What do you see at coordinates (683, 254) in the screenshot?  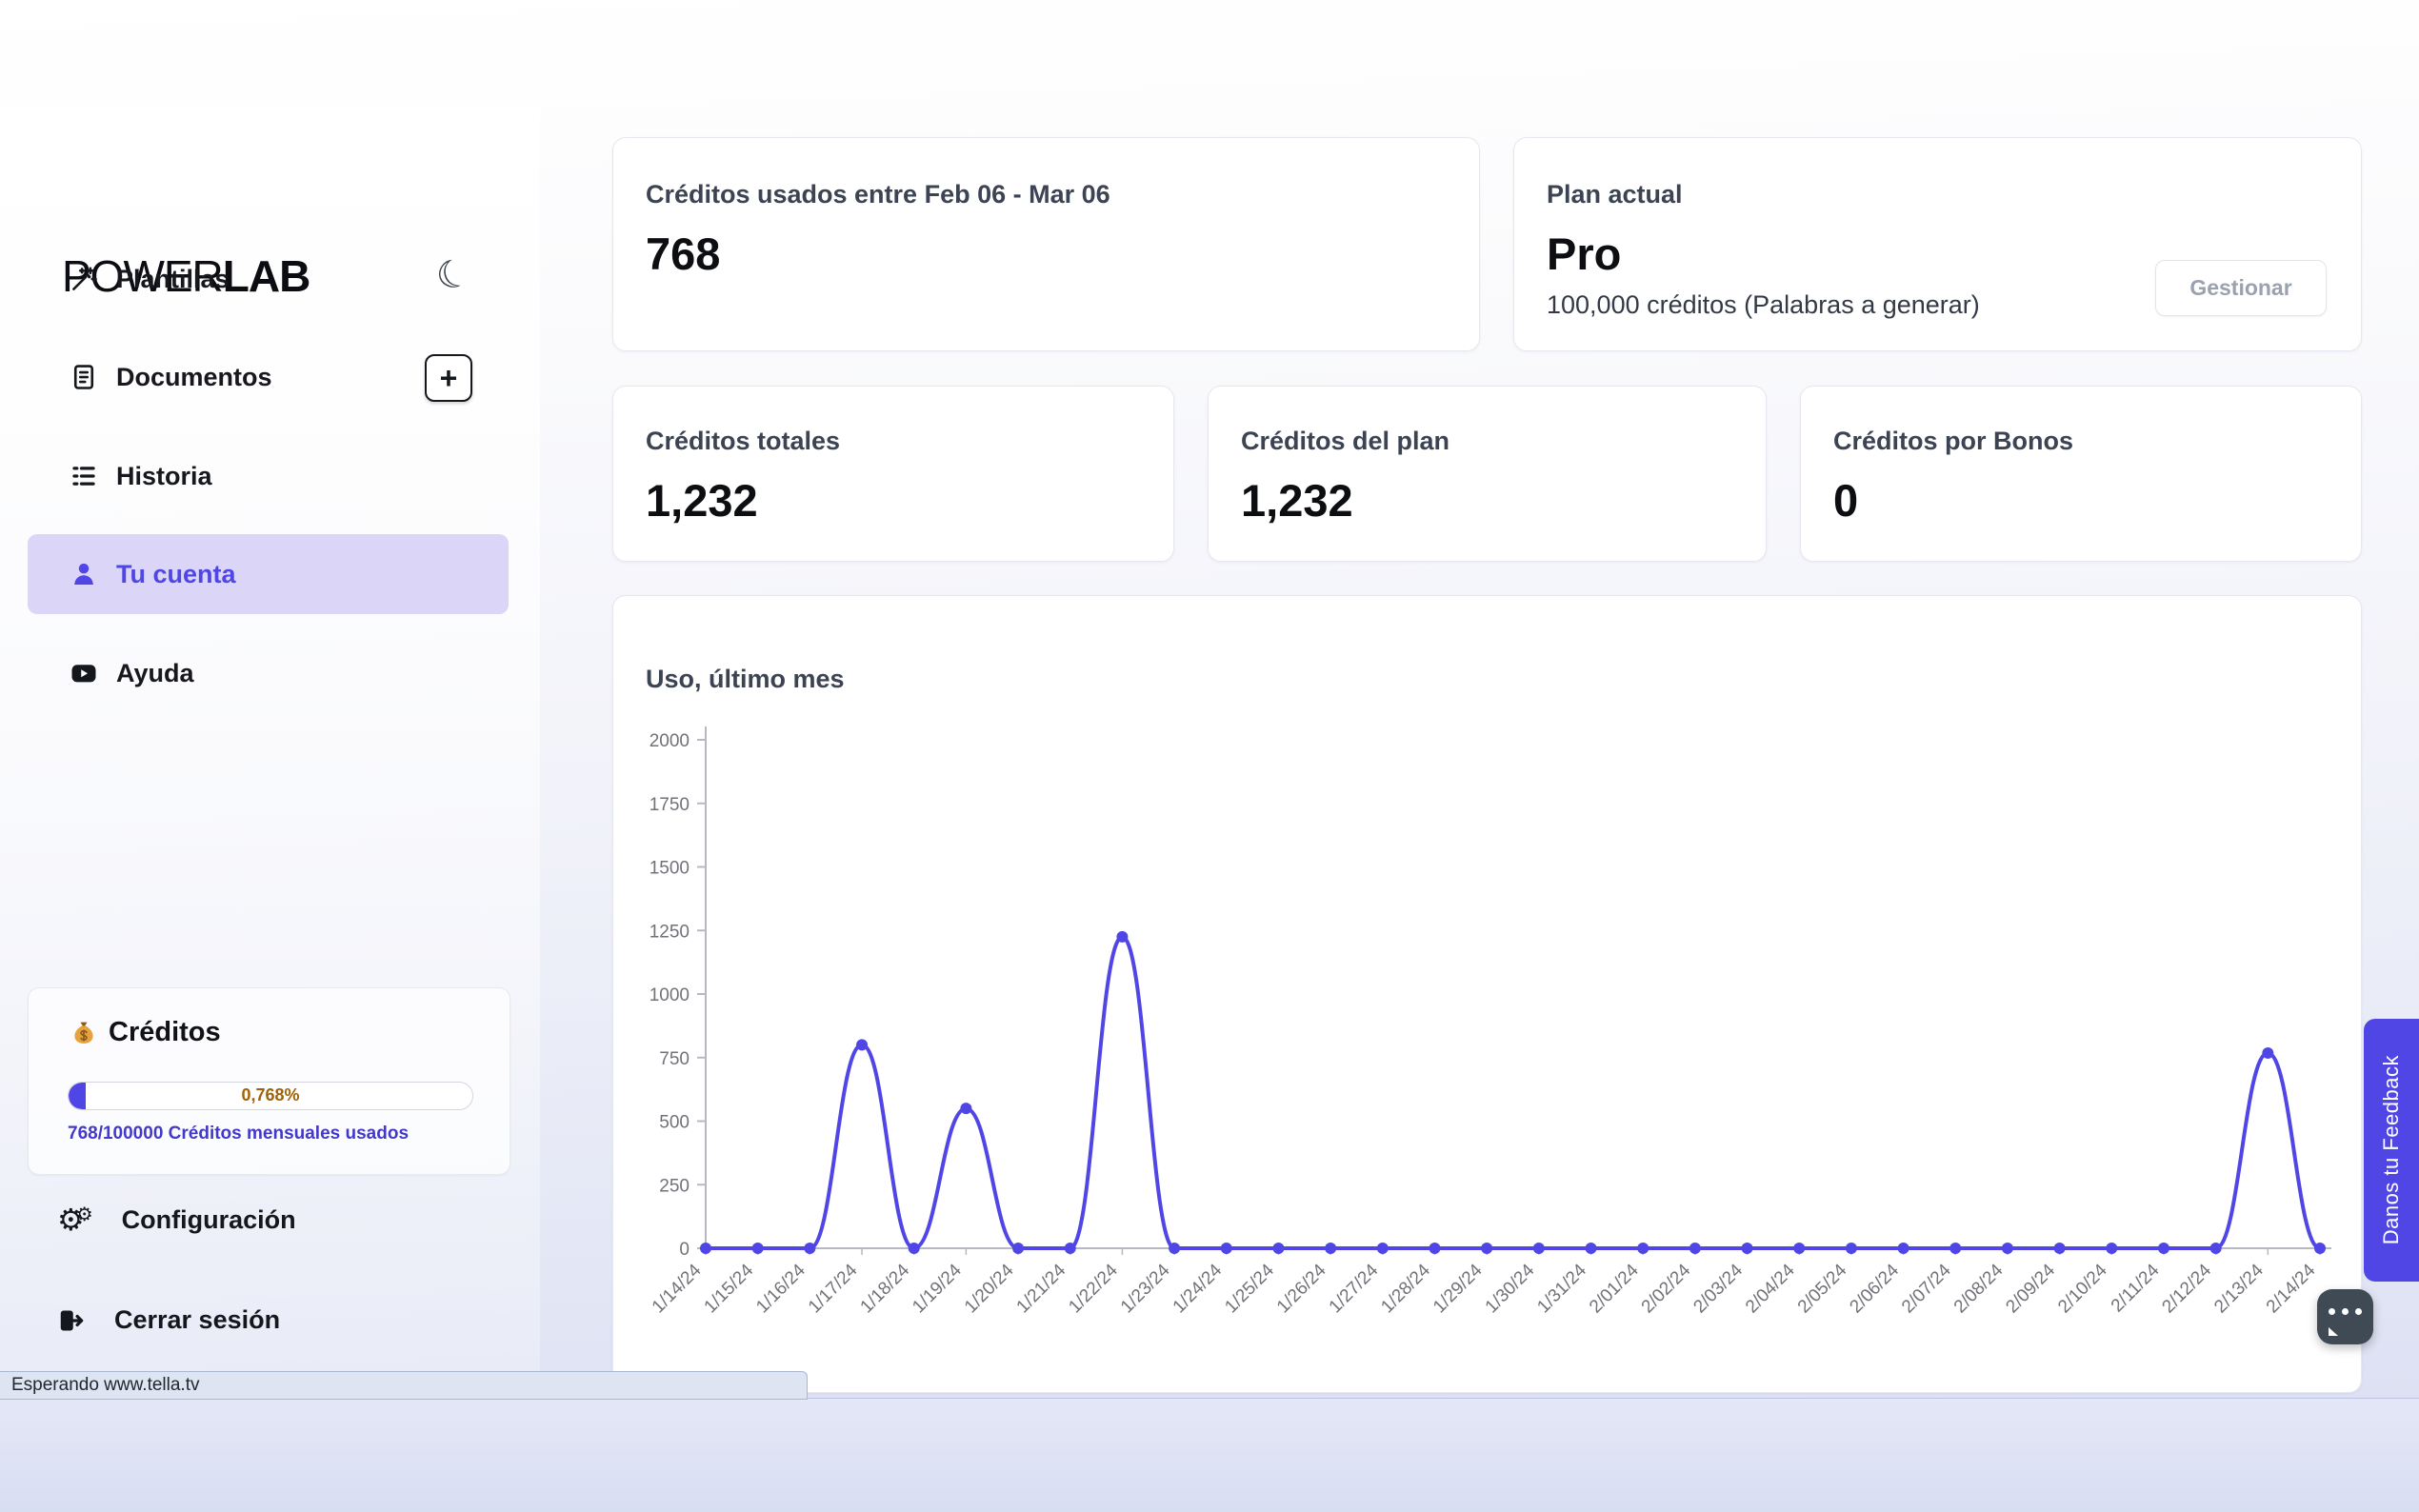 I see `credits-used-value: 768` at bounding box center [683, 254].